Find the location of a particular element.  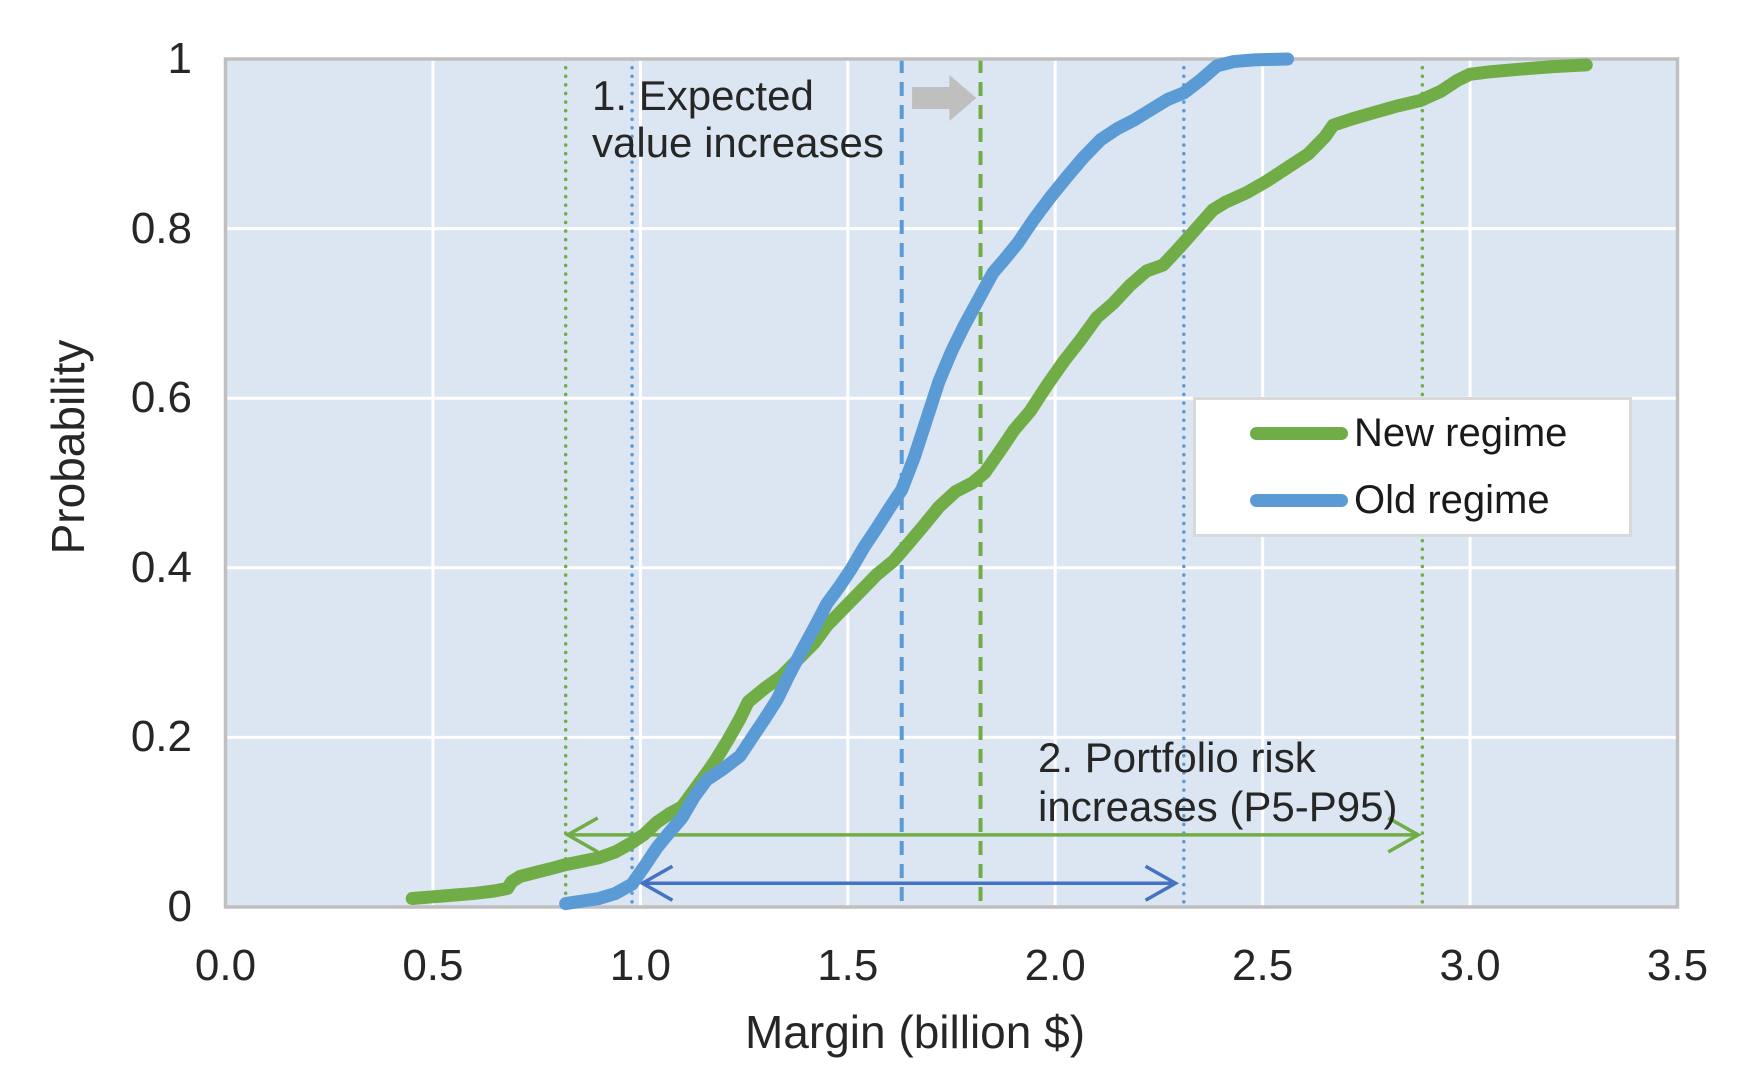

legend: New regime Old regime is located at coordinates (1412, 467).